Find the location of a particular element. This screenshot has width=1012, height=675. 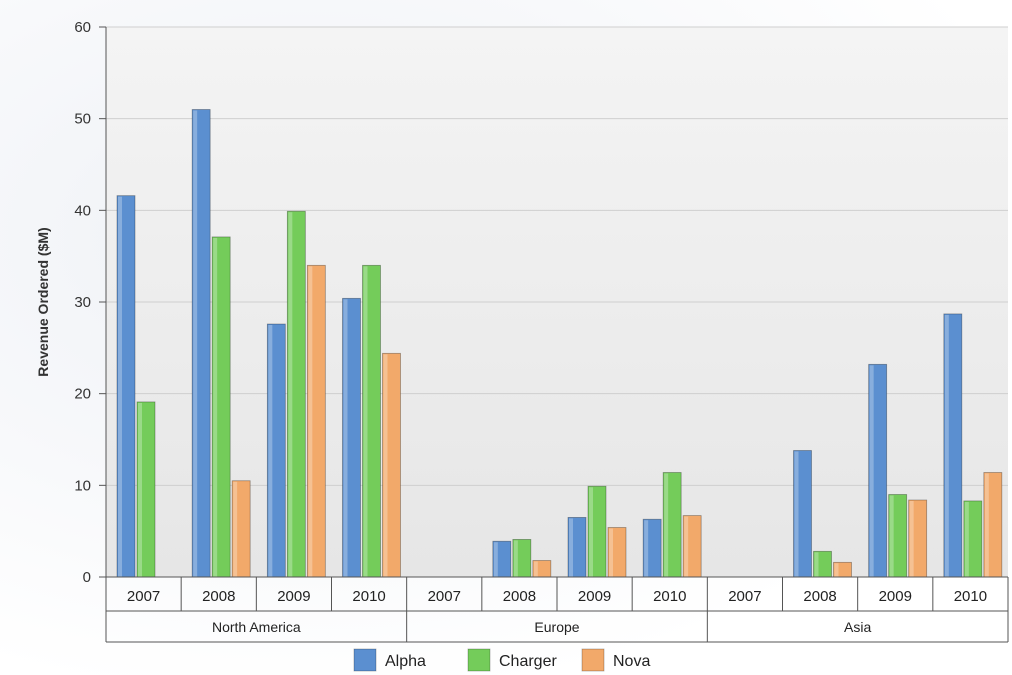

group-label: Europe is located at coordinates (556, 627).